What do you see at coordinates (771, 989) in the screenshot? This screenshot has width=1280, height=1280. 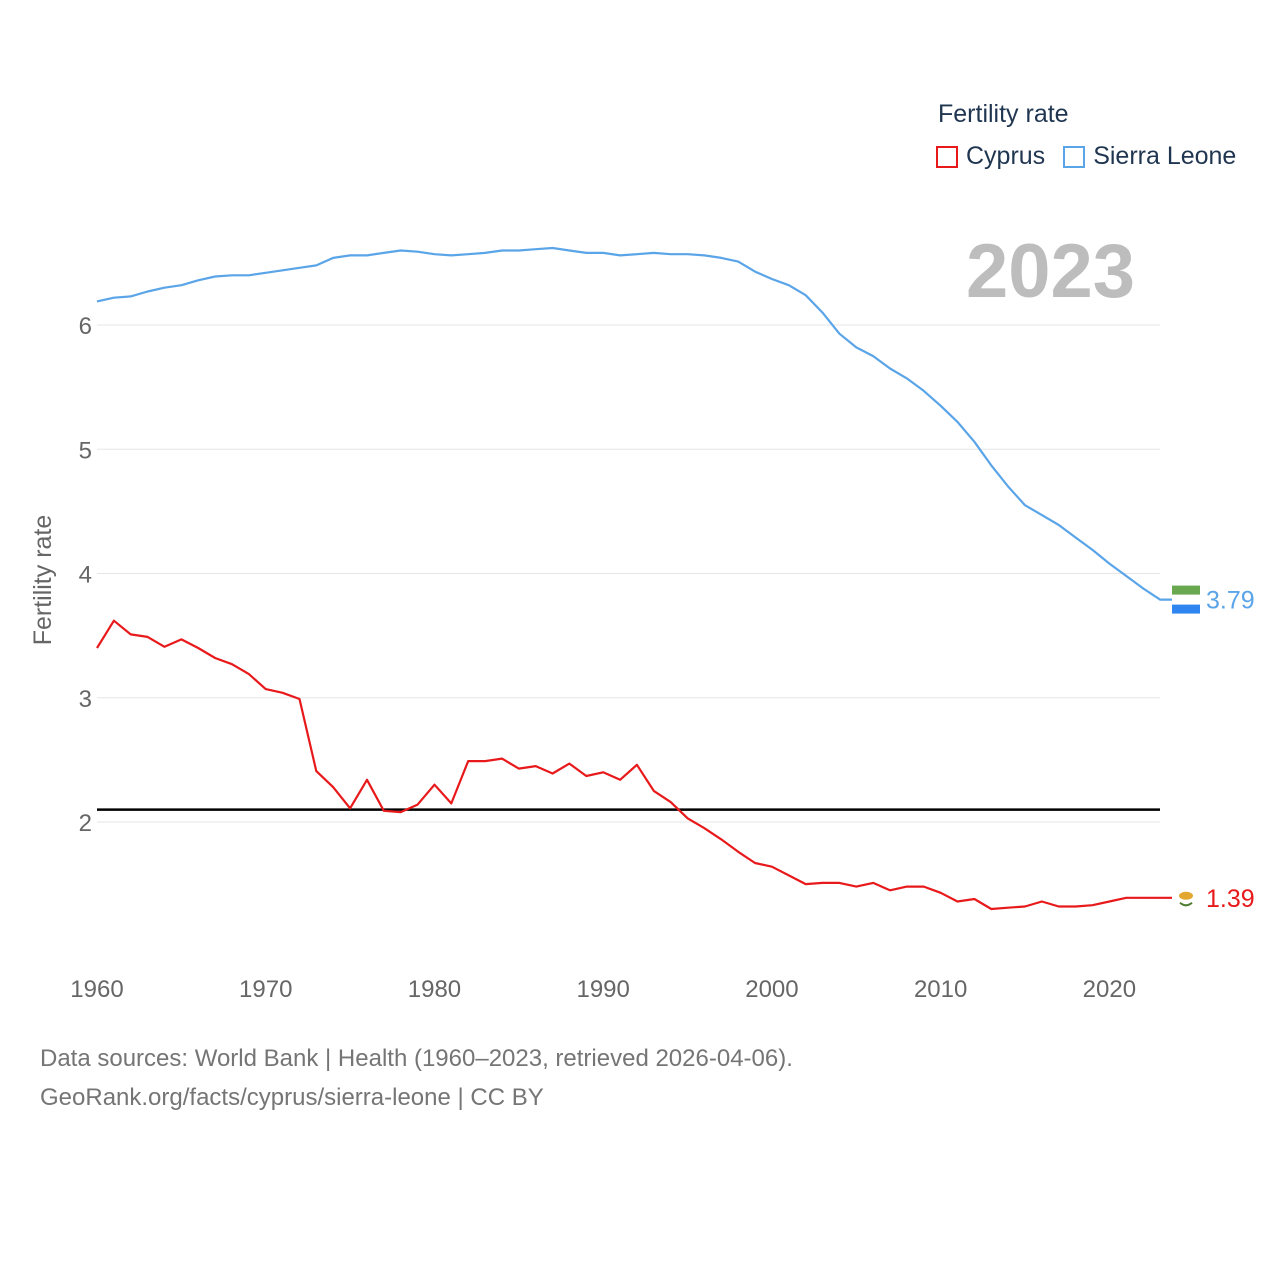 I see `x-tick-label-2000: 2000` at bounding box center [771, 989].